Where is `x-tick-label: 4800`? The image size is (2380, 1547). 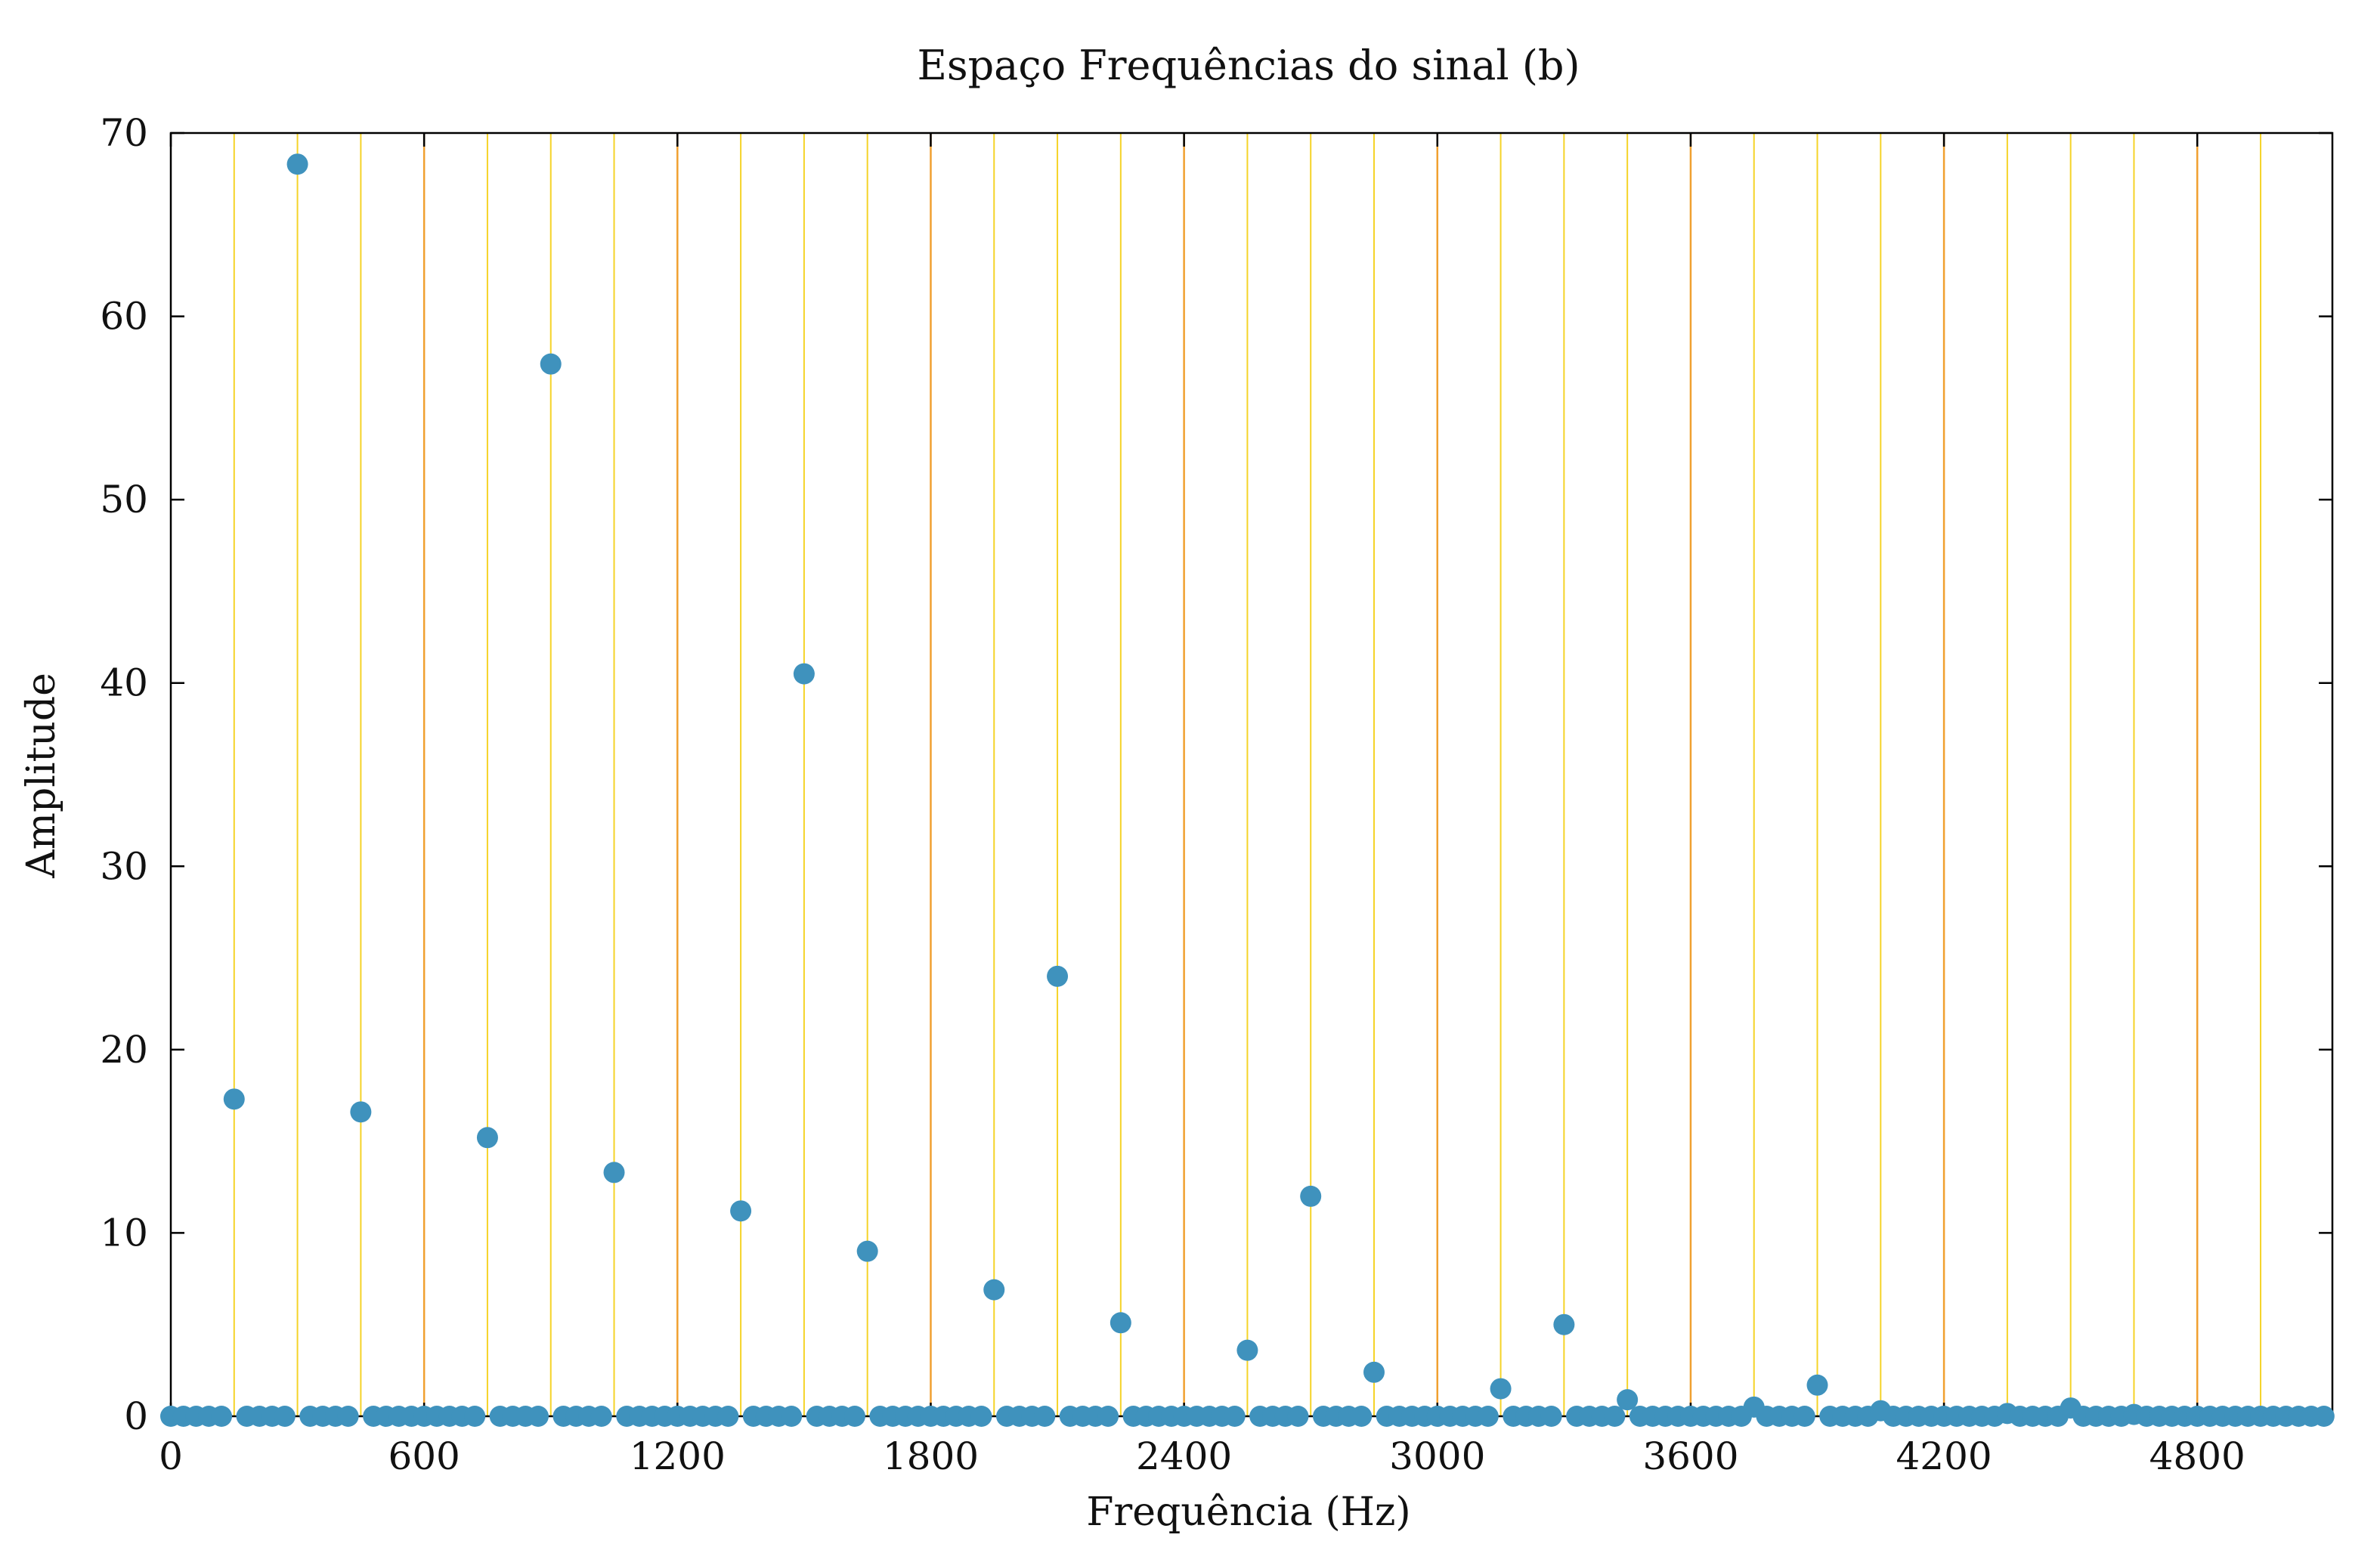 x-tick-label: 4800 is located at coordinates (2197, 1456).